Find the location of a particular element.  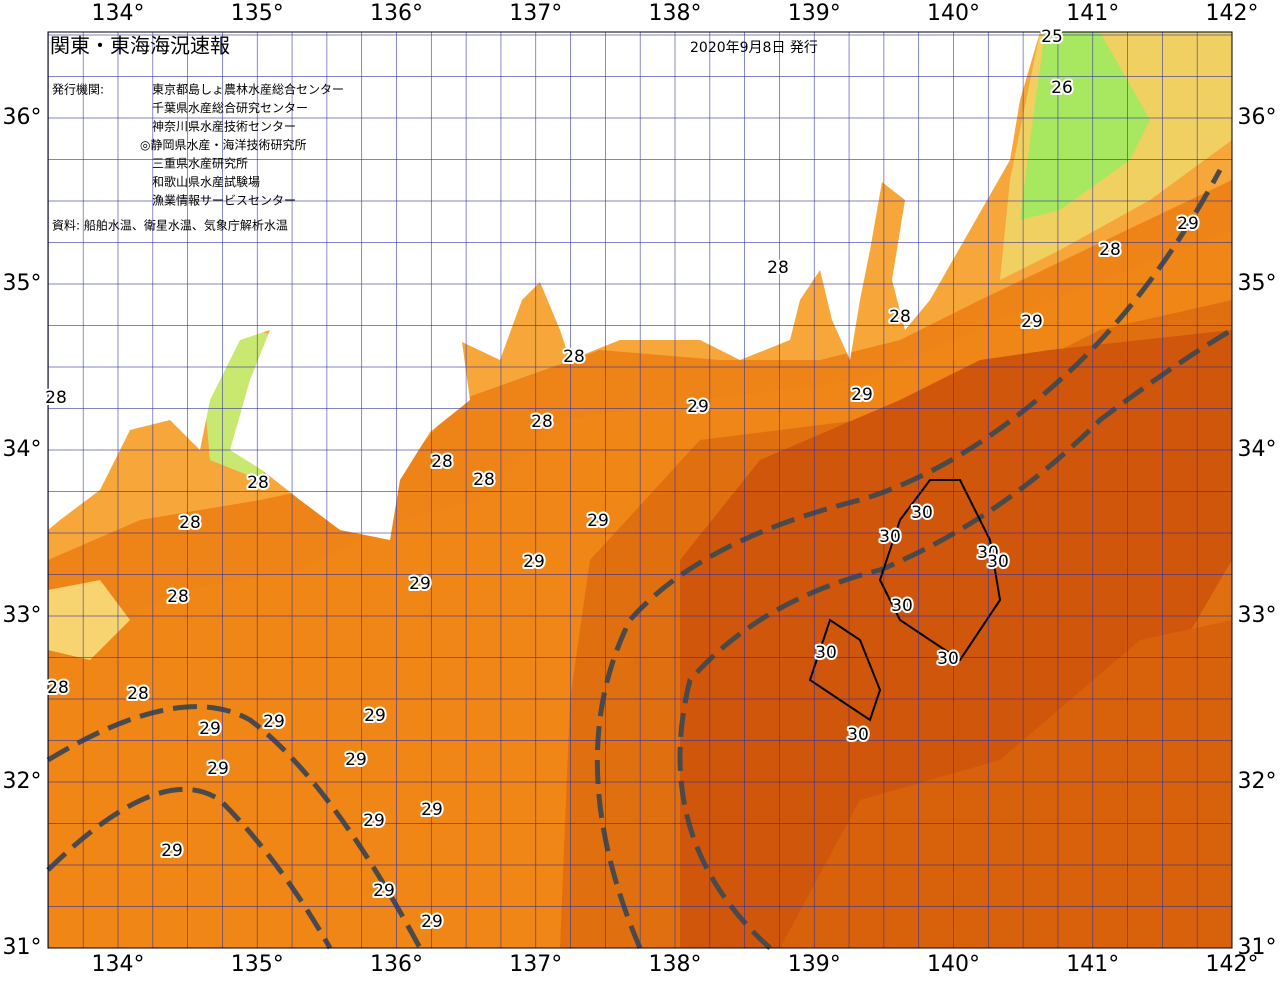

source: 資料: 船舶水温、衛星水温、気象庁解析水温 is located at coordinates (170, 225).